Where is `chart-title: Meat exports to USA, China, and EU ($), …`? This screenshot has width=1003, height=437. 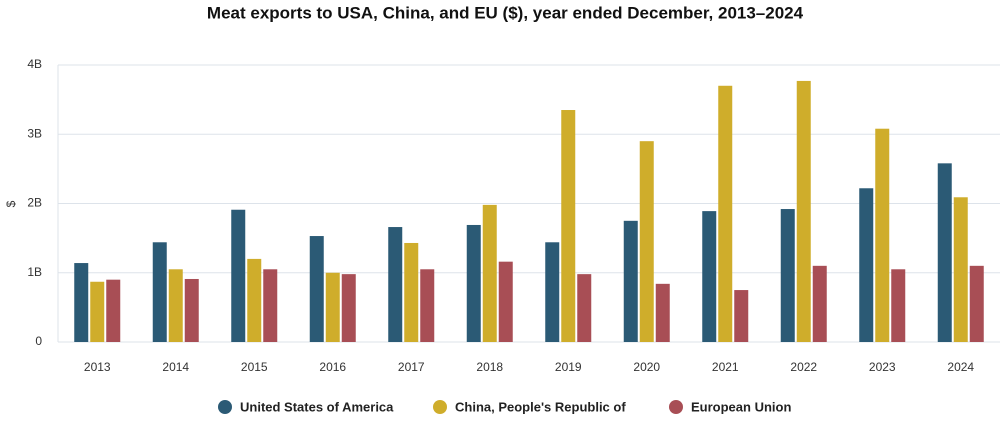
chart-title: Meat exports to USA, China, and EU ($), … is located at coordinates (505, 12).